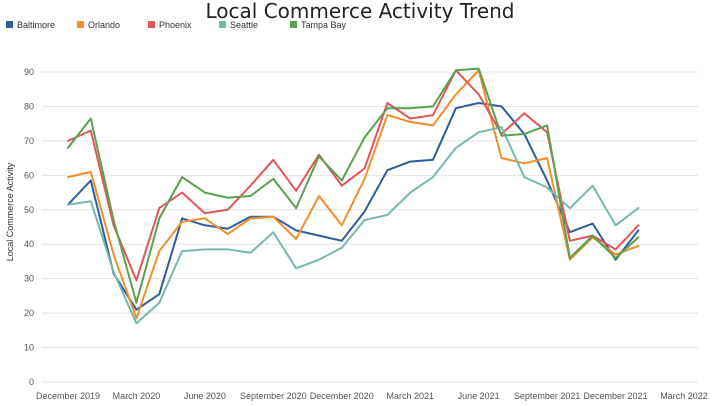 The image size is (720, 406). What do you see at coordinates (479, 396) in the screenshot?
I see `x-tick-label: June 2021` at bounding box center [479, 396].